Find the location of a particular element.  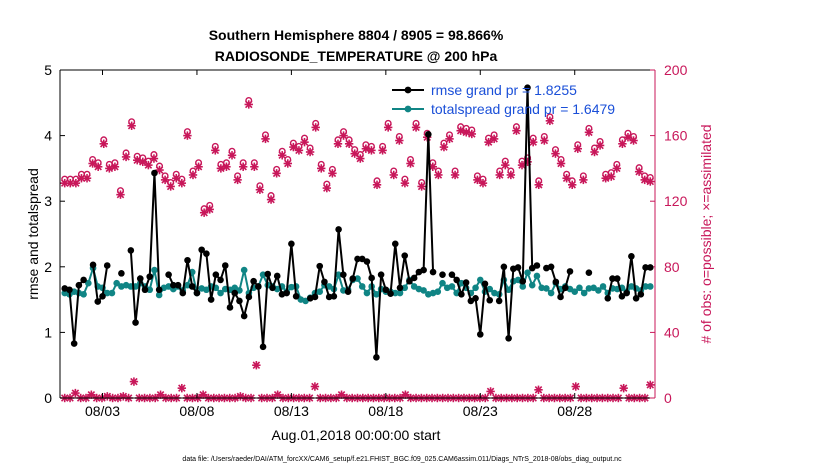

x-tick-label: 08/28 is located at coordinates (574, 411).